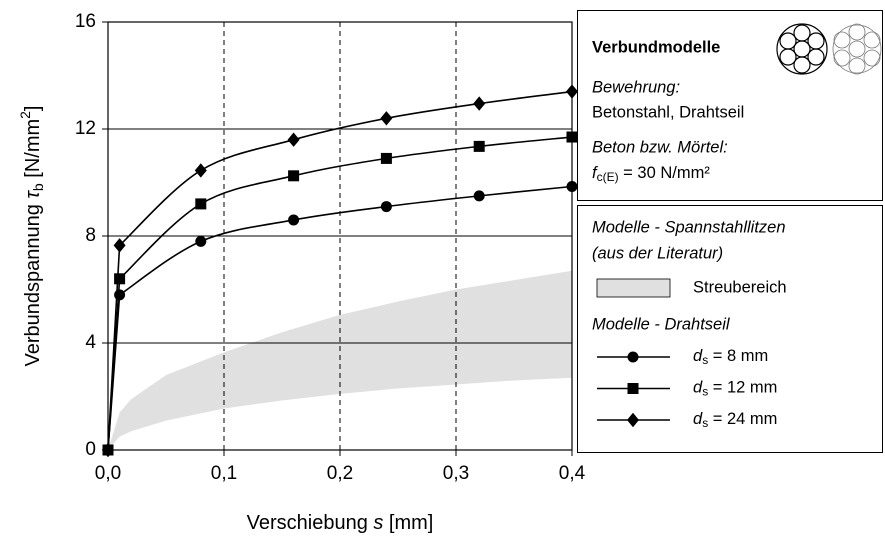 This screenshot has height=543, width=885. What do you see at coordinates (802, 49) in the screenshot?
I see `cable-icon` at bounding box center [802, 49].